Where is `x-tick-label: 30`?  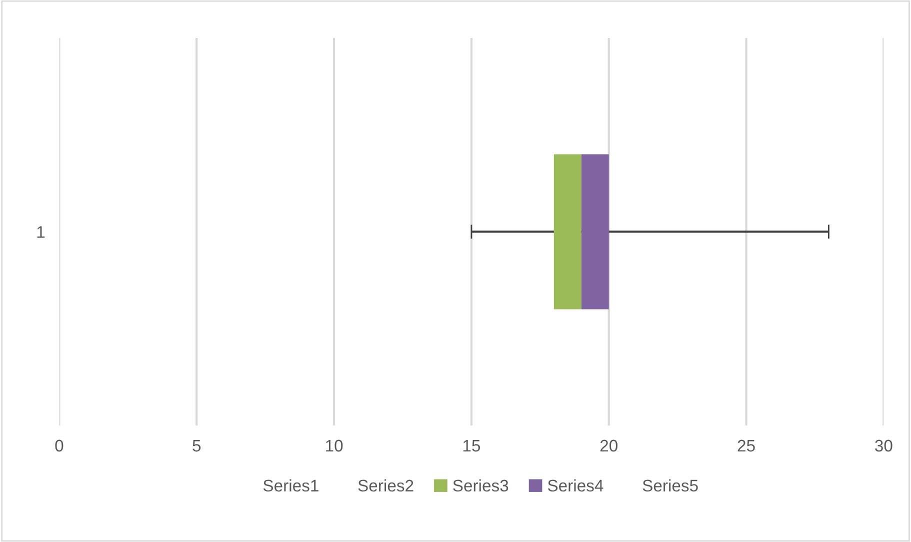
x-tick-label: 30 is located at coordinates (883, 446).